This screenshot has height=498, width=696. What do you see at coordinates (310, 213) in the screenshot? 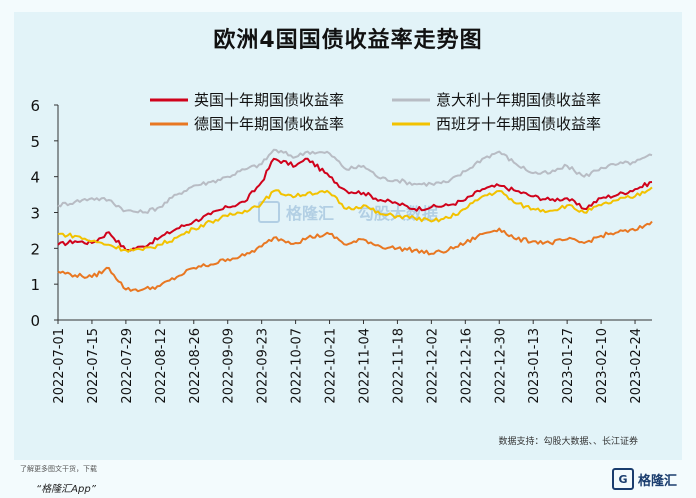
I see `watermark-left: 格隆汇` at bounding box center [310, 213].